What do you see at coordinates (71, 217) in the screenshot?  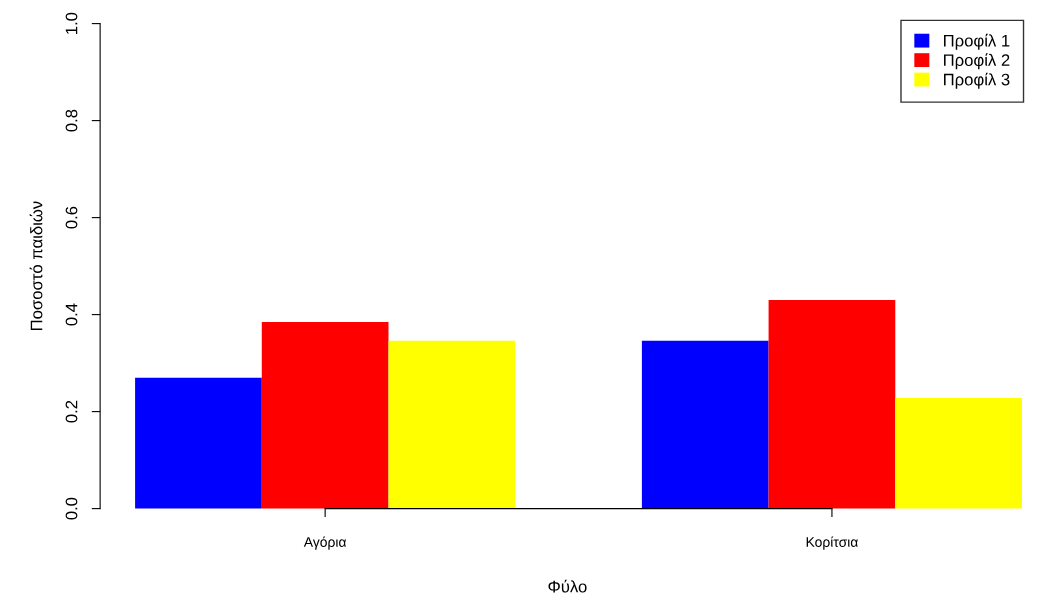 I see `y-tick-label: 0.6` at bounding box center [71, 217].